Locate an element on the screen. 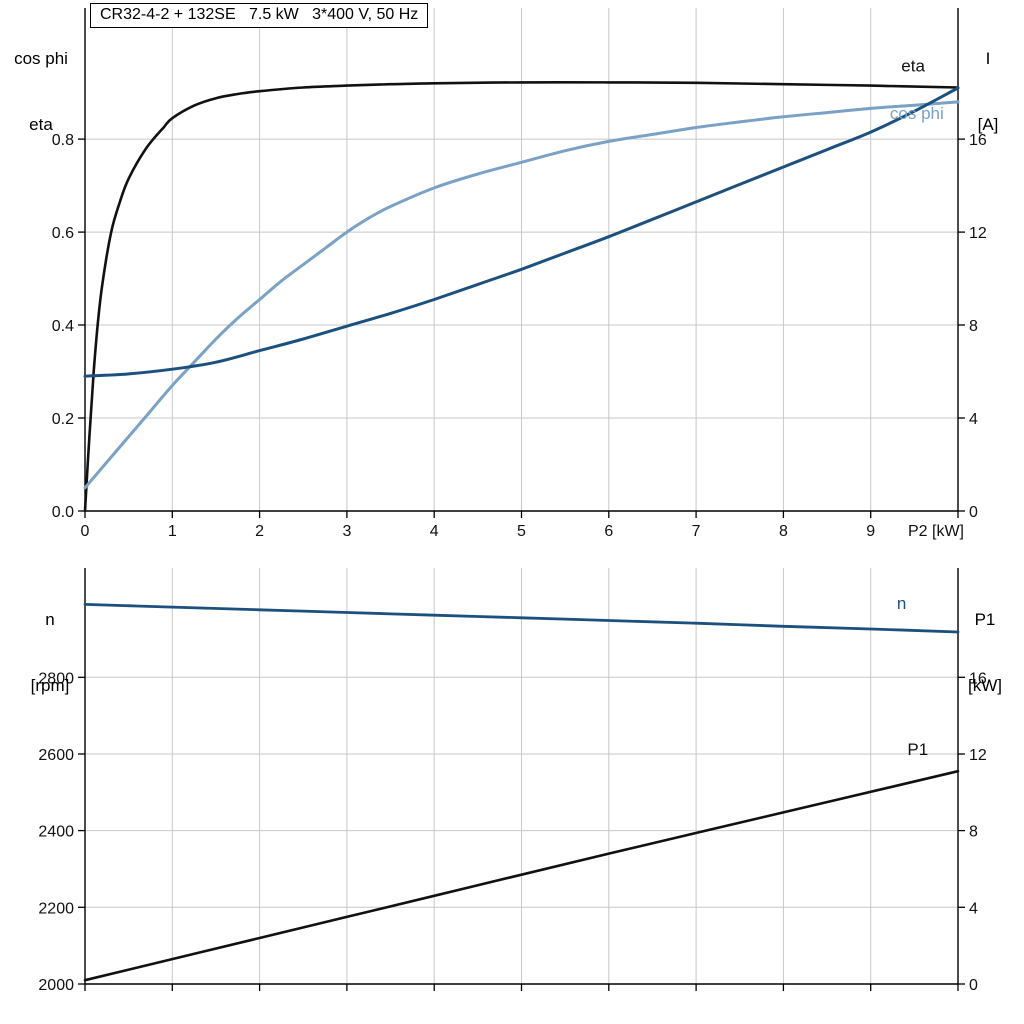  left-axis-label-line2: eta is located at coordinates (41, 124).